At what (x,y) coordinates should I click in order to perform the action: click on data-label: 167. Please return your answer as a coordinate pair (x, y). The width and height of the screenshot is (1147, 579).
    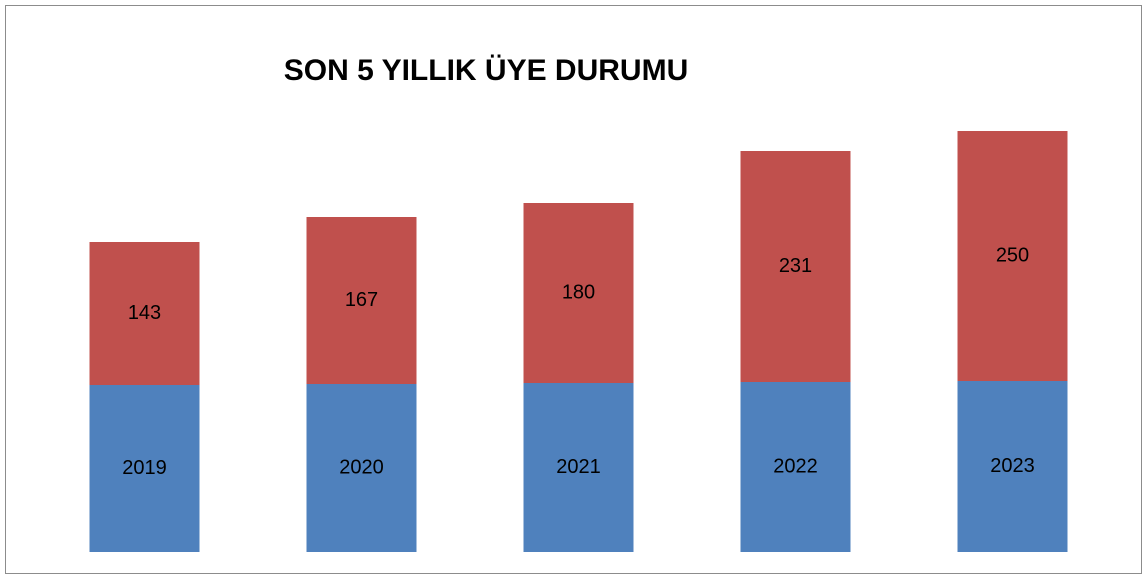
    Looking at the image, I should click on (361, 300).